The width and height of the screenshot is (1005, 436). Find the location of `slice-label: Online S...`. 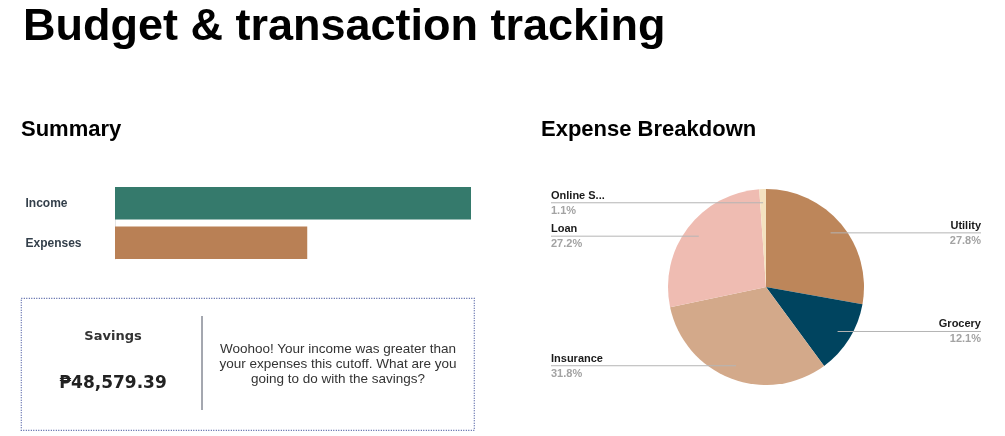

slice-label: Online S... is located at coordinates (578, 194).